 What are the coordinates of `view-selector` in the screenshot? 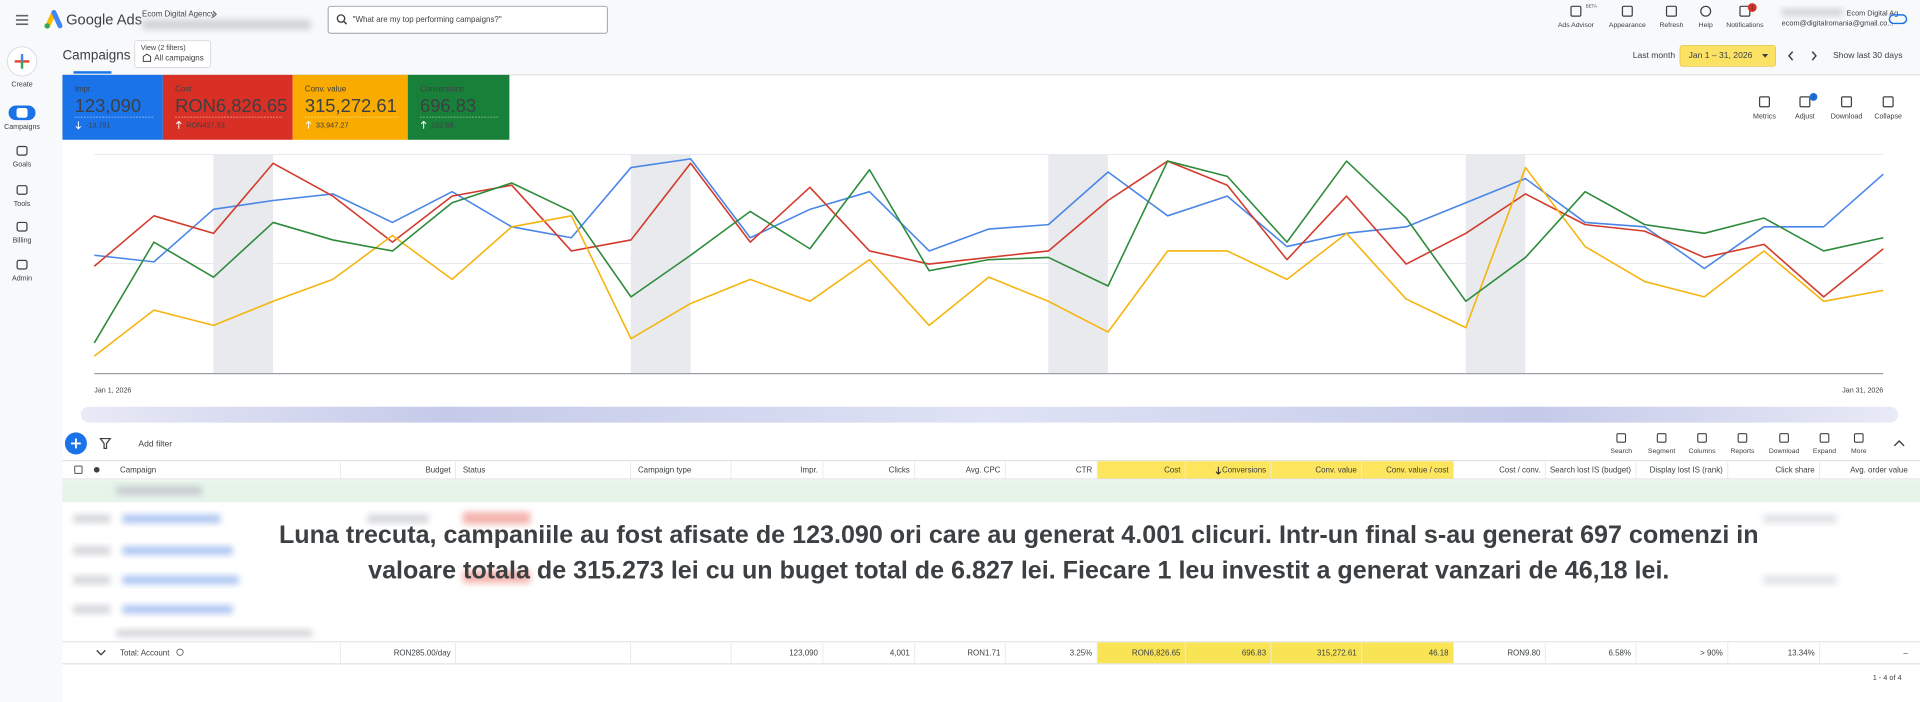 It's located at (173, 54).